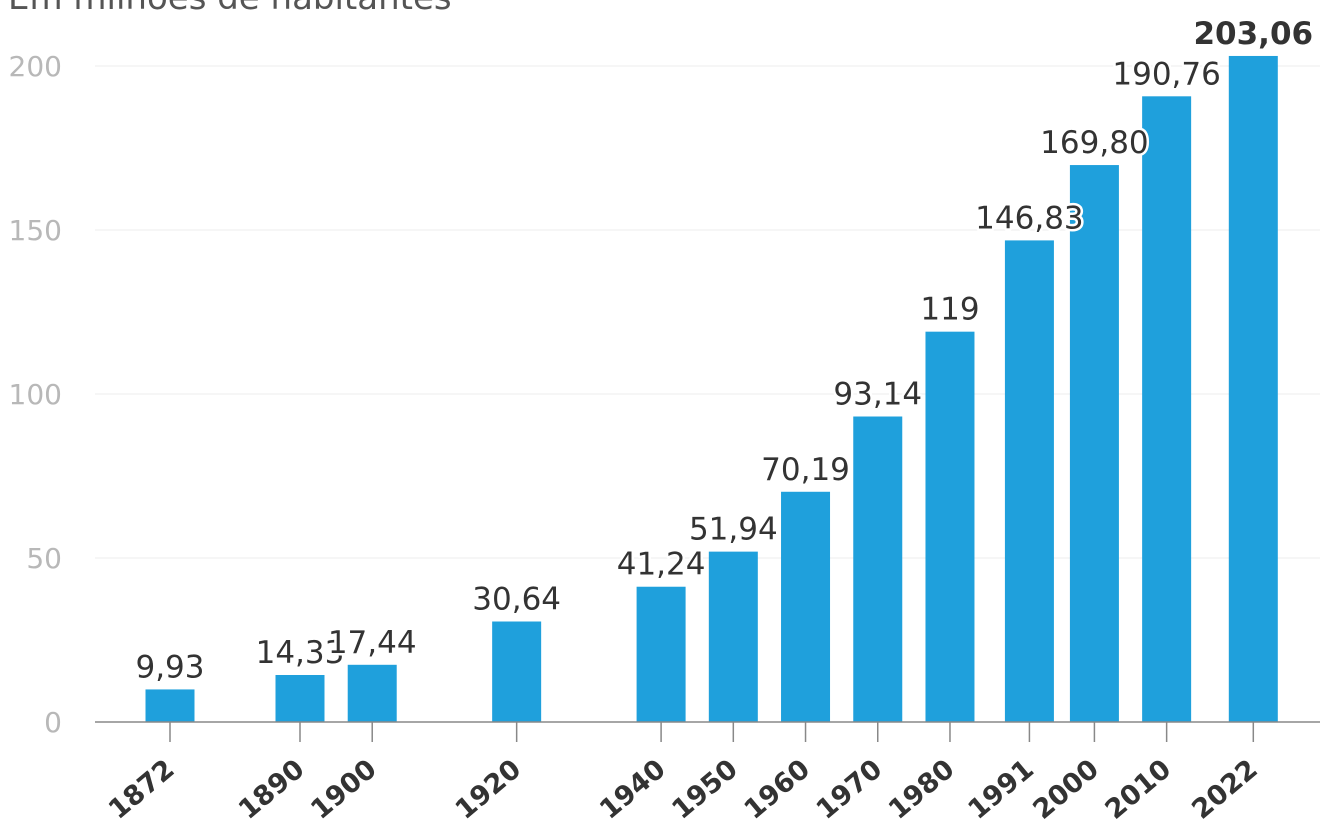  What do you see at coordinates (805, 470) in the screenshot?
I see `data-label: 70,19` at bounding box center [805, 470].